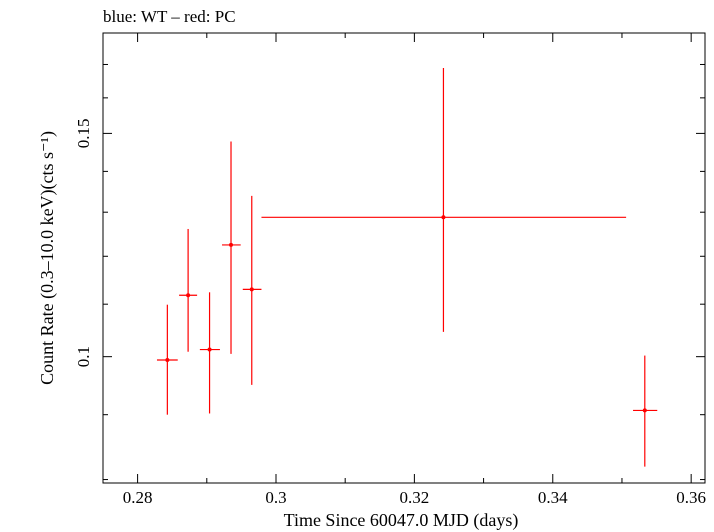  Describe the element at coordinates (553, 497) in the screenshot. I see `x-tick-label: 0.34` at that location.